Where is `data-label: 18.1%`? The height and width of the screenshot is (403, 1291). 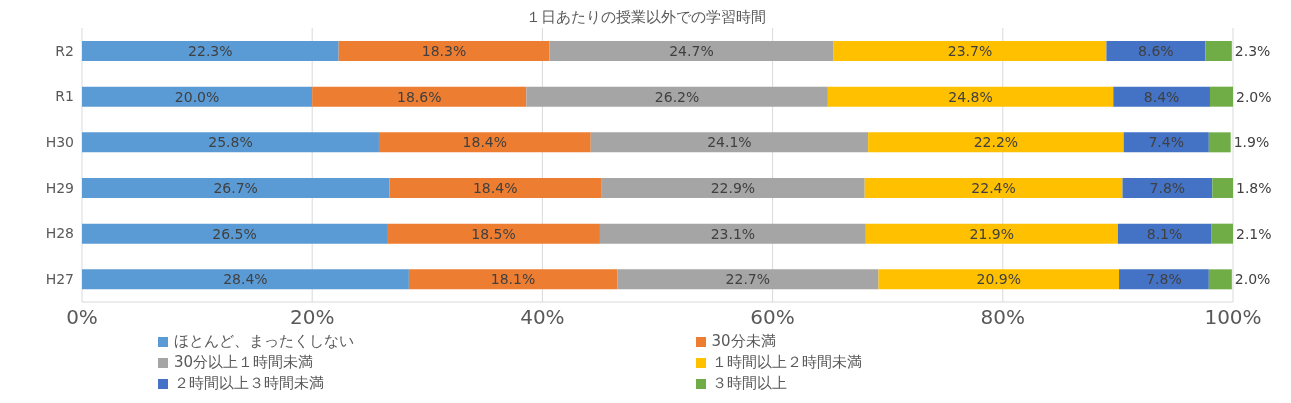 data-label: 18.1% is located at coordinates (513, 279).